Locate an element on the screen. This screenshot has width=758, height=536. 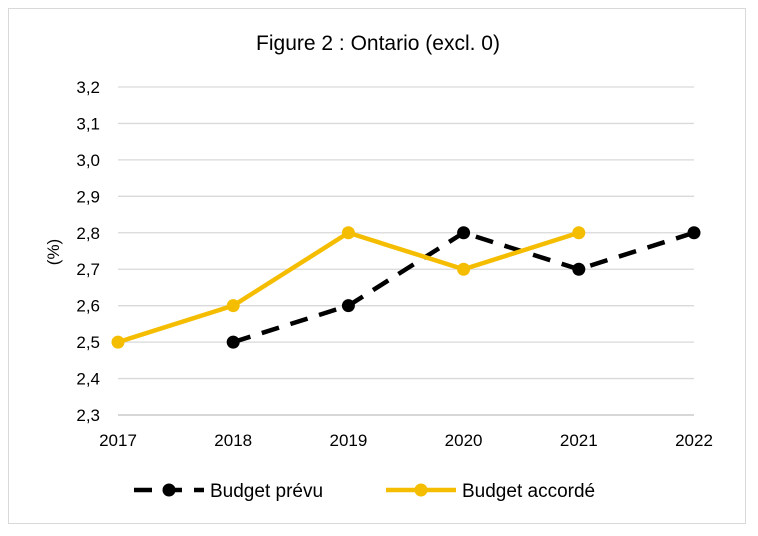
legend-label: Budget prévu is located at coordinates (266, 491).